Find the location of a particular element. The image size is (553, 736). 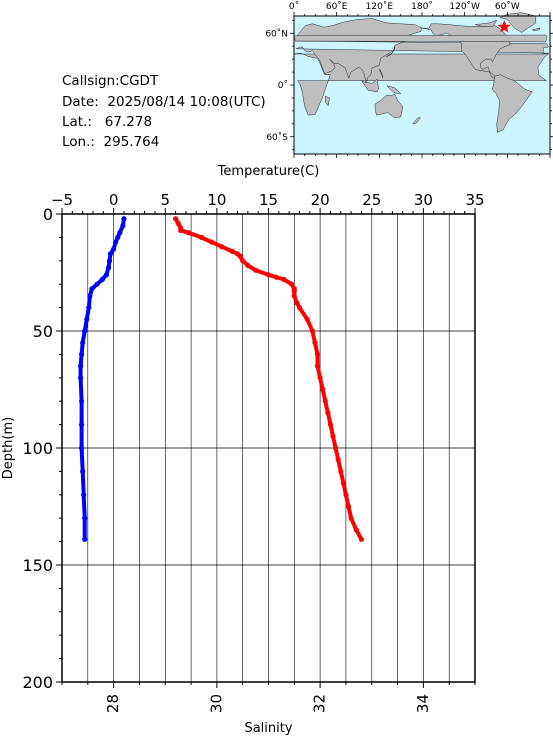

world-map: 0˚ 60˚E 120˚E 180˚ 120˚W 60˚W 60˚N 0˚ 60˚S is located at coordinates (409, 79).